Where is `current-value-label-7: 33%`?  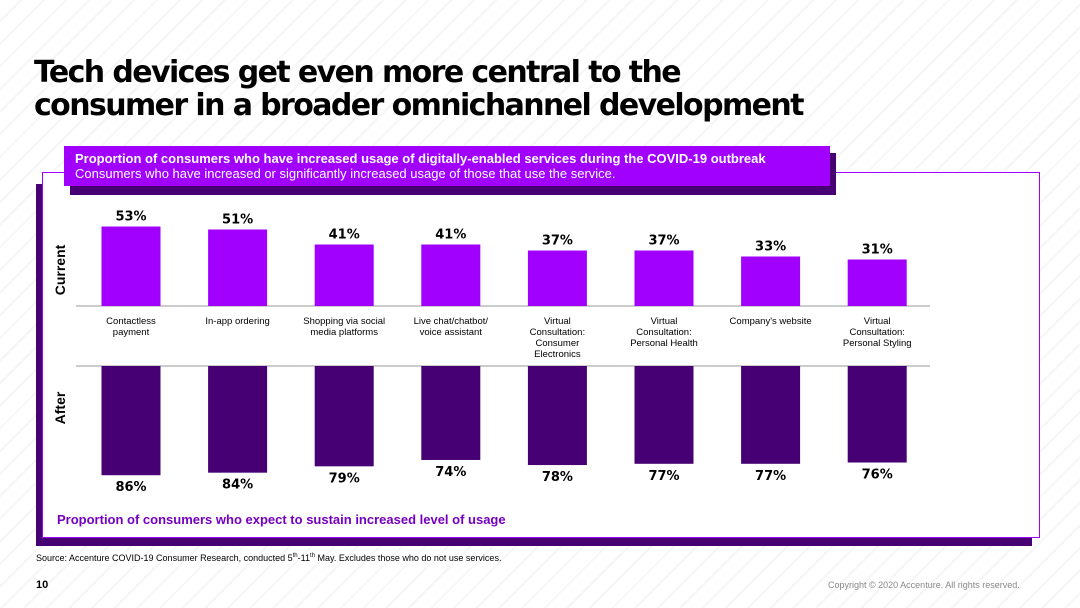
current-value-label-7: 33% is located at coordinates (770, 247).